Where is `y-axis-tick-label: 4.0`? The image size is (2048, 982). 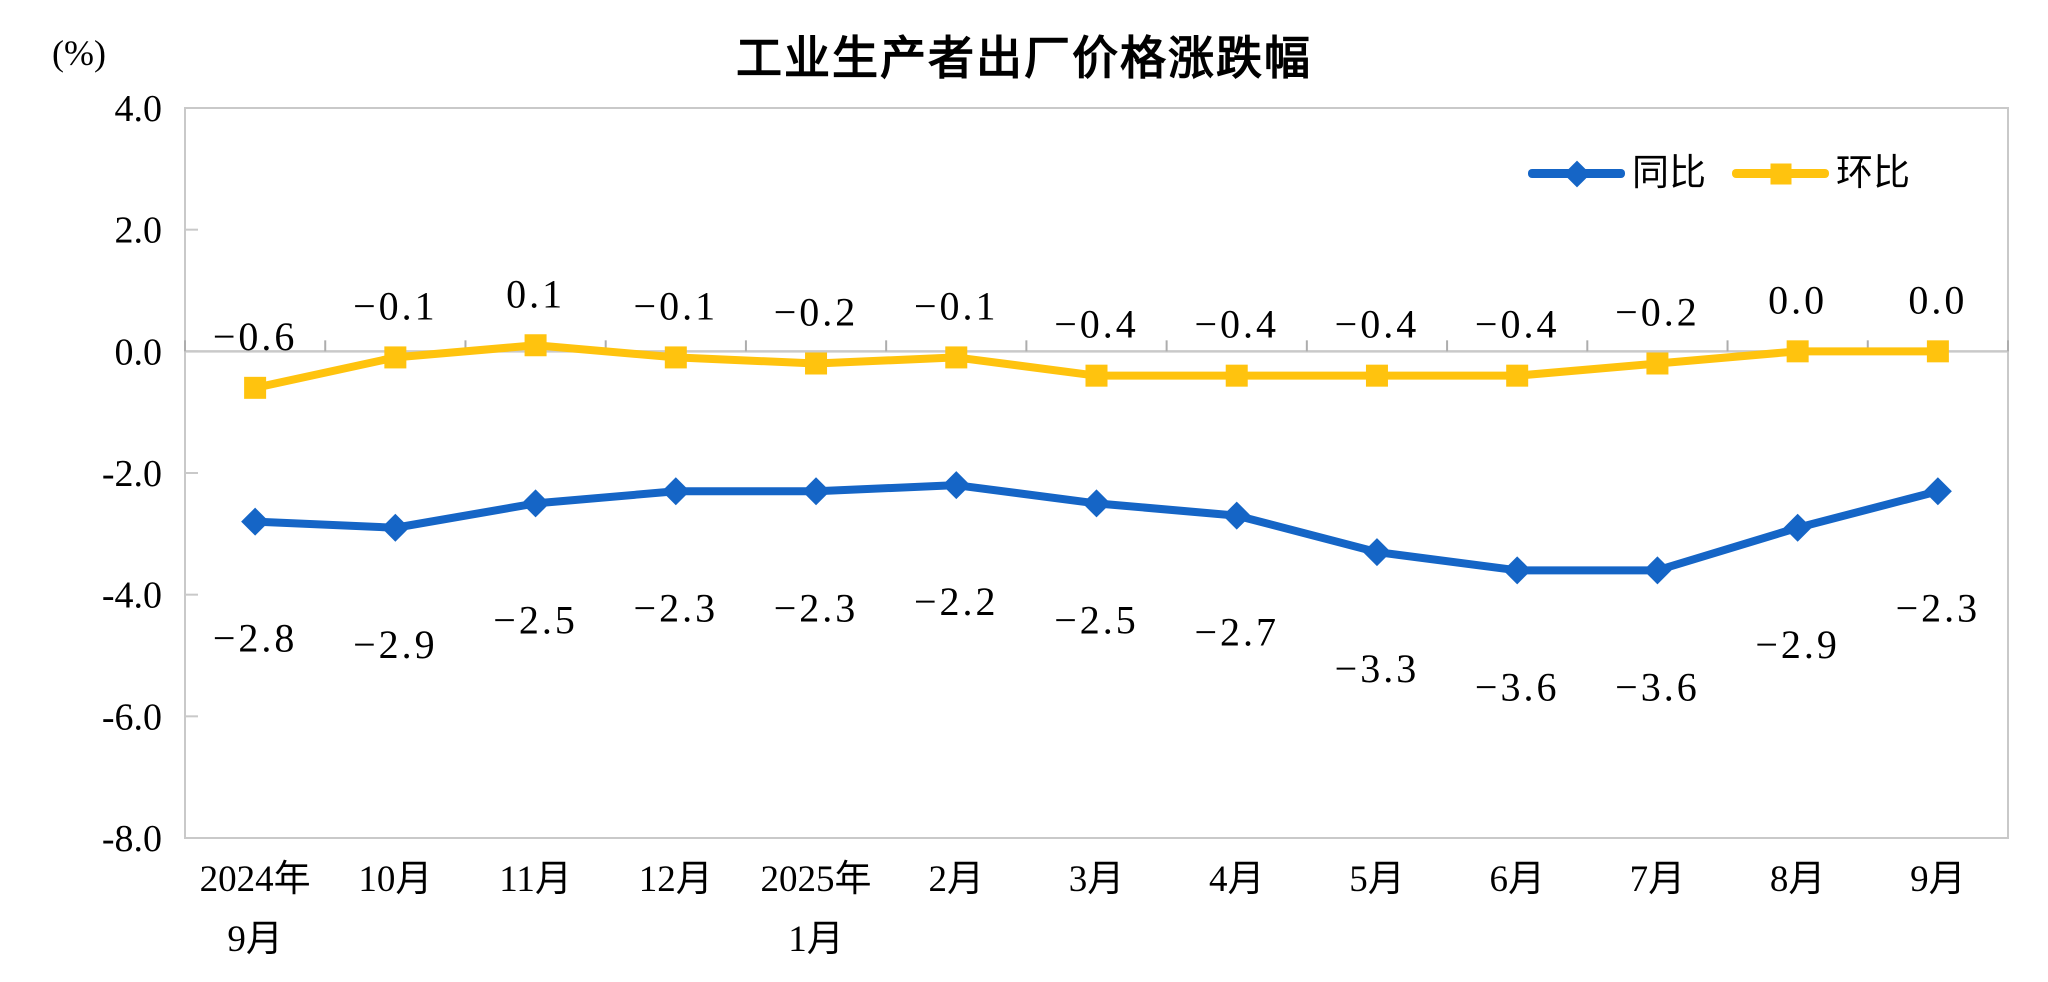
y-axis-tick-label: 4.0 is located at coordinates (139, 109).